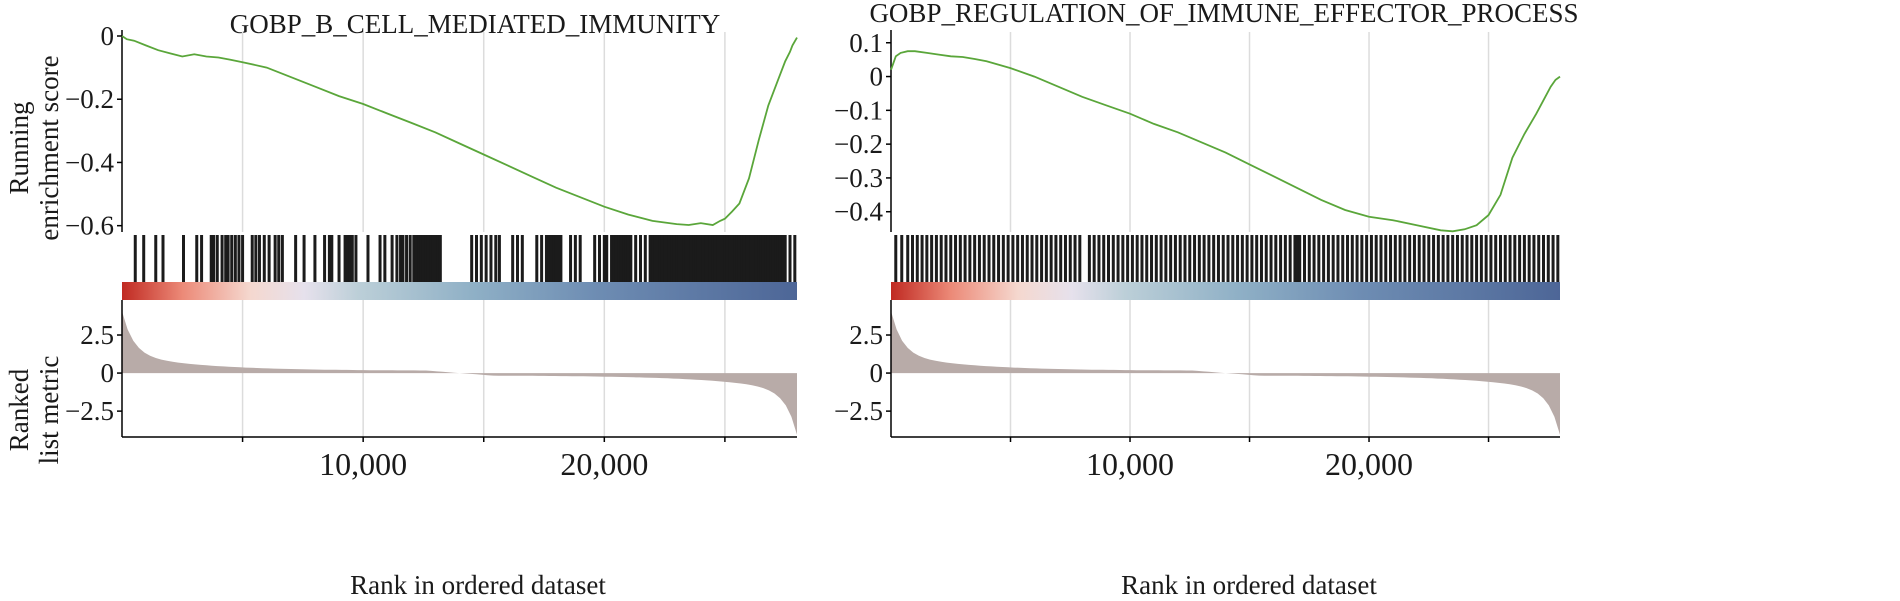 Image resolution: width=1900 pixels, height=601 pixels. I want to click on es-y-axis: 0.1 0−0.1 −0.2 −0.3 −0.4, so click(863, 130).